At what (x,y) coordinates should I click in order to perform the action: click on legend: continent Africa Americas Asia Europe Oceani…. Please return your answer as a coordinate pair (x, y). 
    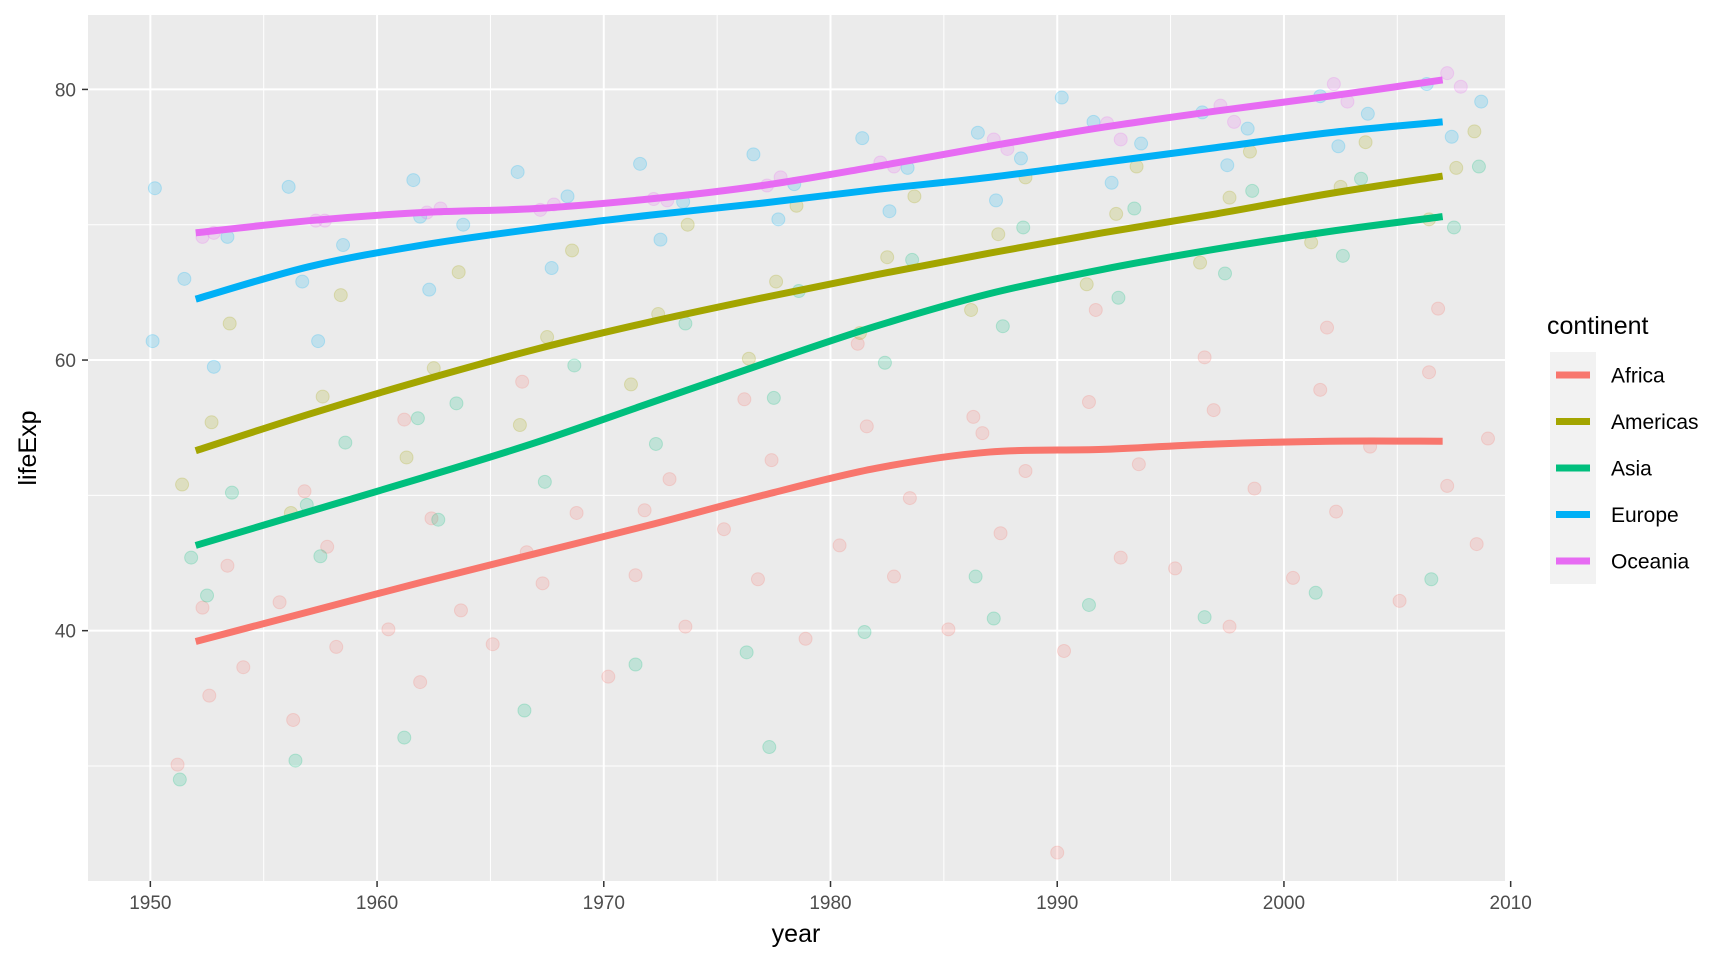
    Looking at the image, I should click on (1623, 448).